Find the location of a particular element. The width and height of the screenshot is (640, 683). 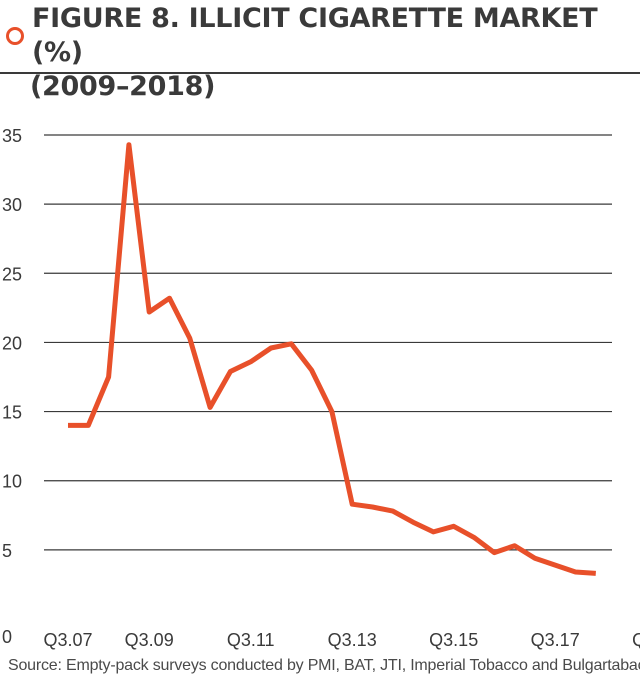

x-tick-label-Q3.17: Q3.17 is located at coordinates (555, 640).